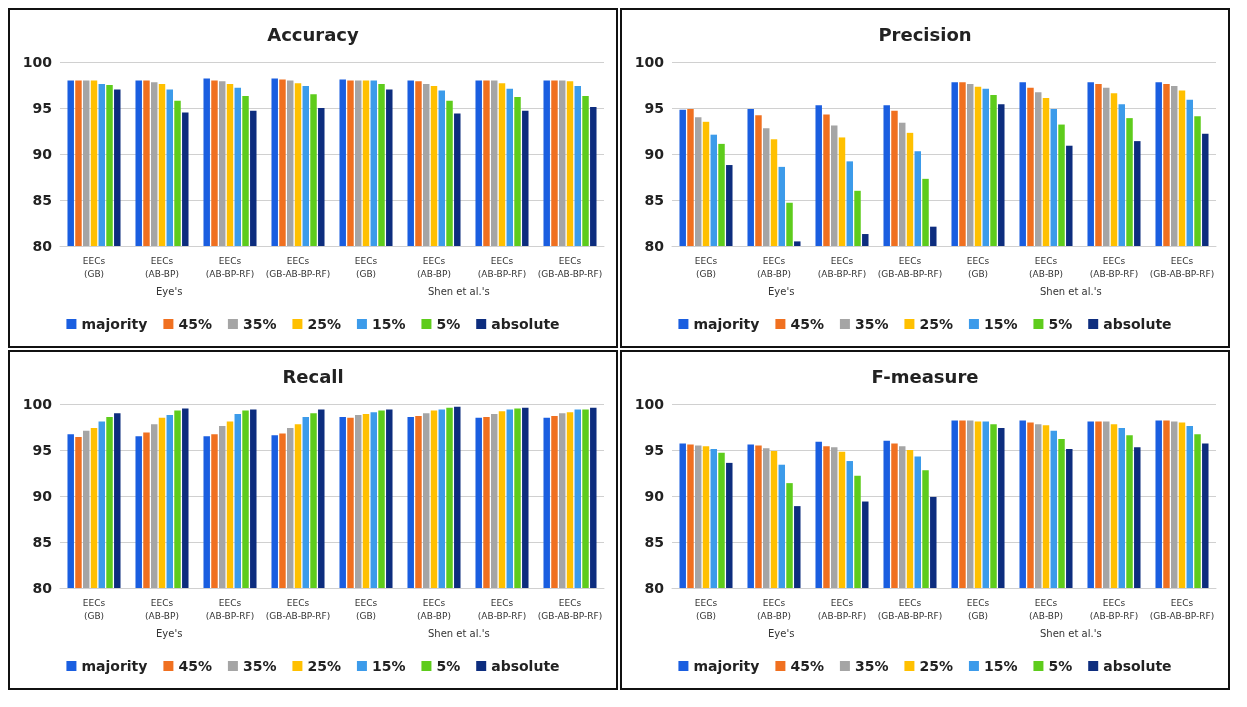 The height and width of the screenshot is (707, 1247). Describe the element at coordinates (313, 34) in the screenshot. I see `chart-title: Accuracy` at that location.